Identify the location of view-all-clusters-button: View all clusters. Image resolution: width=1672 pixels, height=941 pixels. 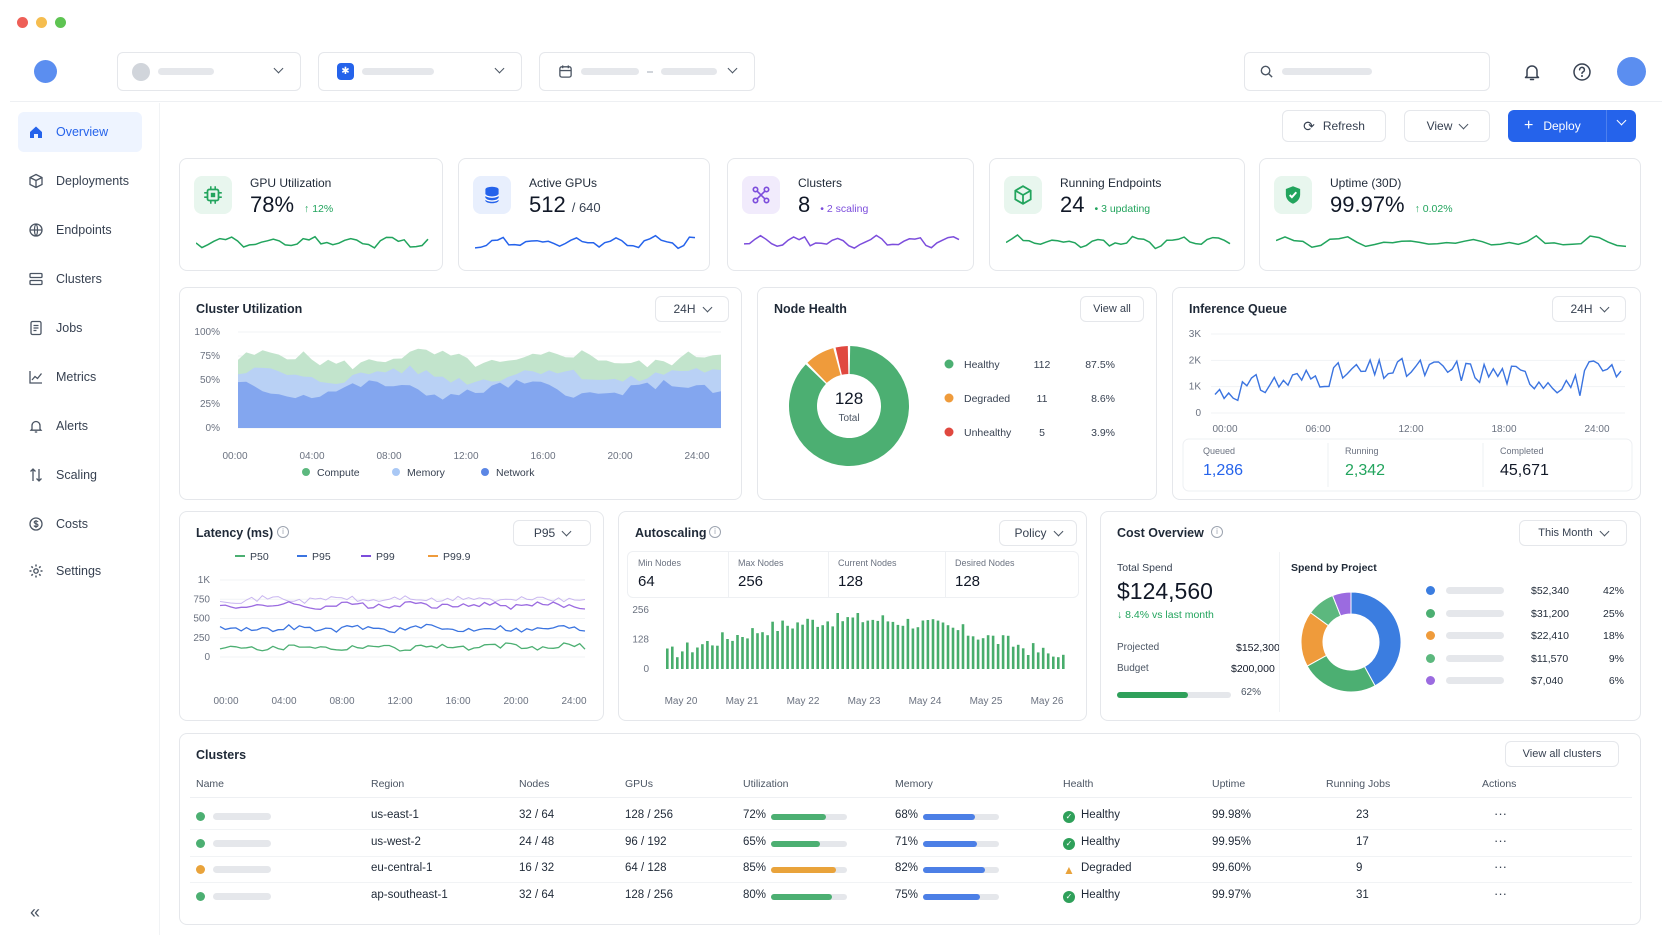
(1562, 754).